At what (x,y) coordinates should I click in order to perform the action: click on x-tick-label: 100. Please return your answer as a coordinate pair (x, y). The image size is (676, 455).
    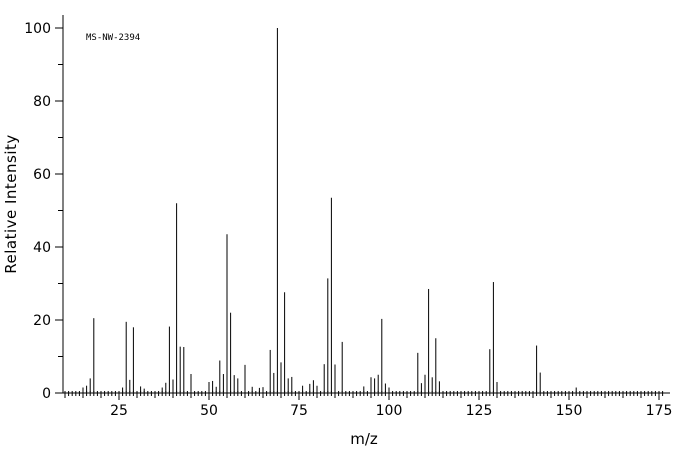
    Looking at the image, I should click on (389, 411).